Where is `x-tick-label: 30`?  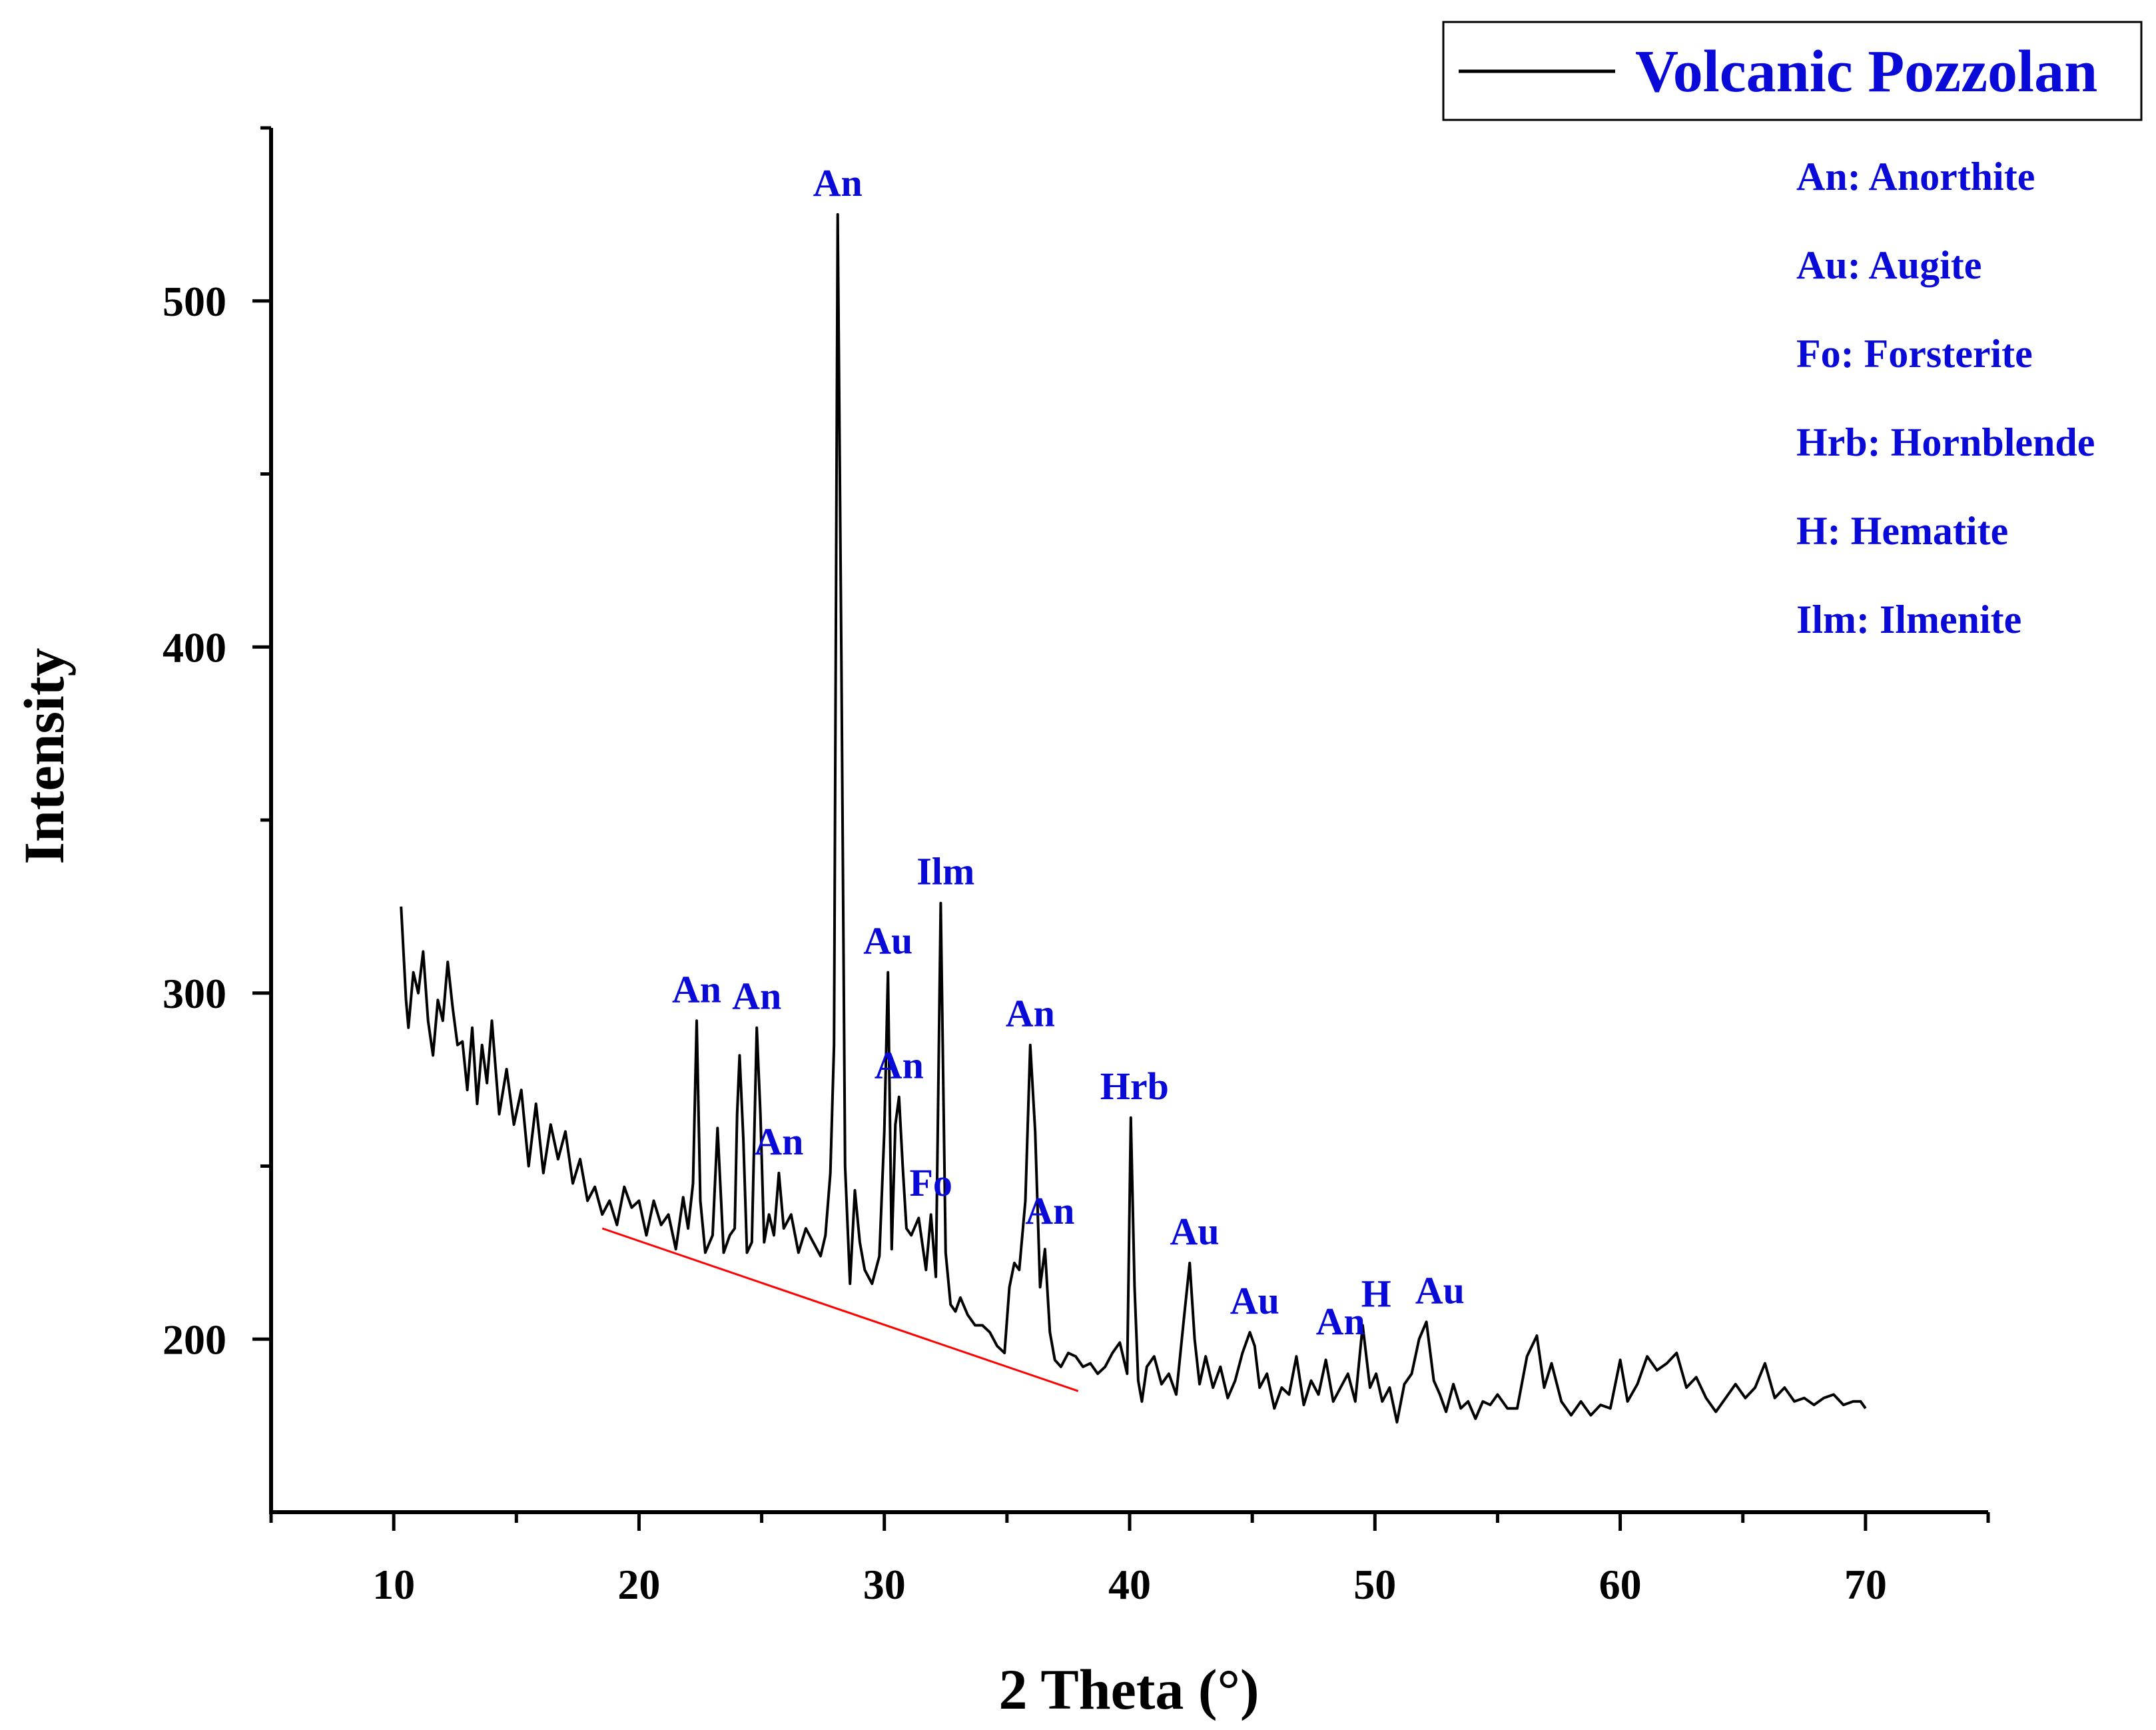 x-tick-label: 30 is located at coordinates (884, 1584).